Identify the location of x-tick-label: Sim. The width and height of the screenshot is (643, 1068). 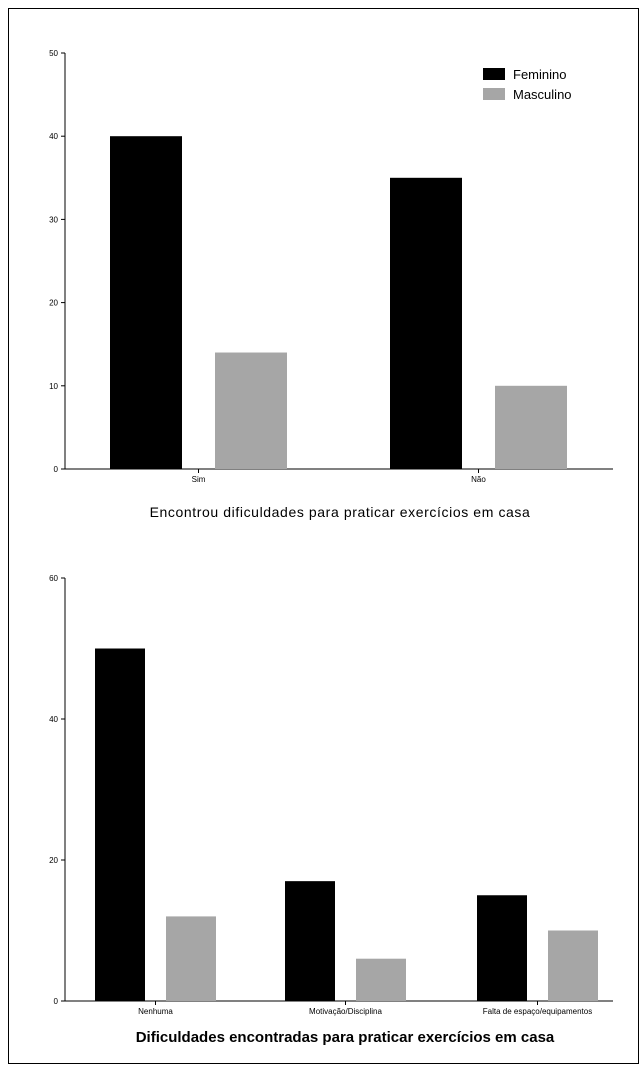
(199, 479).